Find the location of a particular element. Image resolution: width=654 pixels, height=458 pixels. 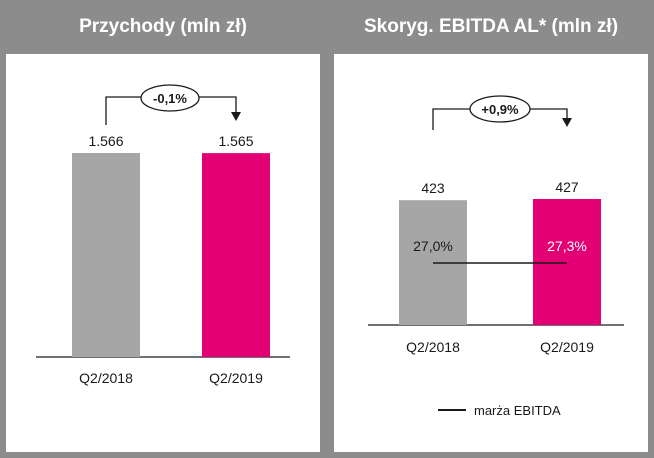

revenue-change-badge is located at coordinates (170, 98).